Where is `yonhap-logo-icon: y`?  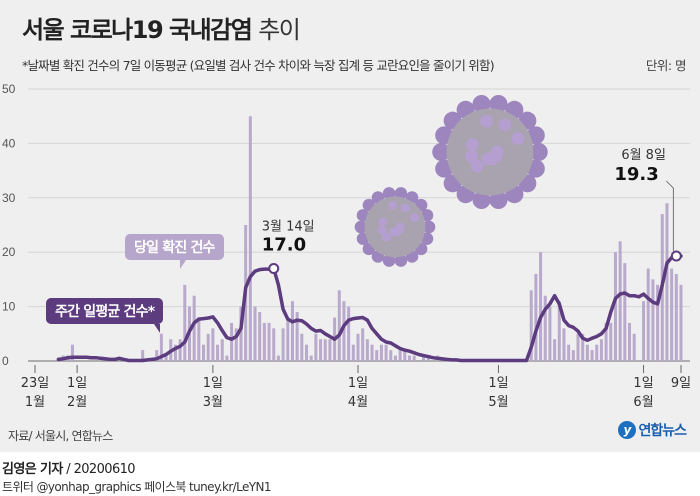
yonhap-logo-icon: y is located at coordinates (627, 430).